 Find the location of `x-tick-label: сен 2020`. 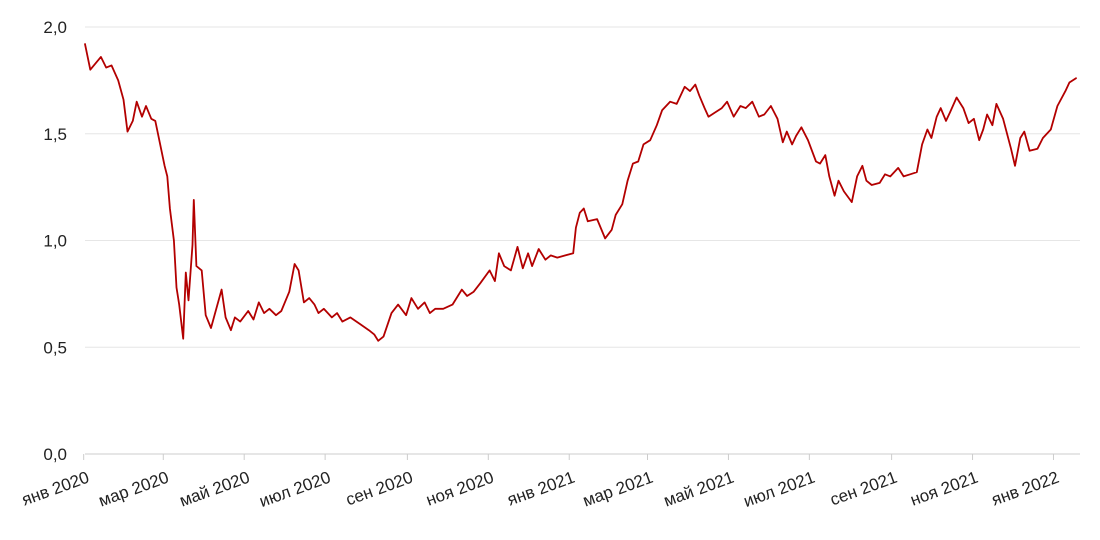

x-tick-label: сен 2020 is located at coordinates (379, 489).